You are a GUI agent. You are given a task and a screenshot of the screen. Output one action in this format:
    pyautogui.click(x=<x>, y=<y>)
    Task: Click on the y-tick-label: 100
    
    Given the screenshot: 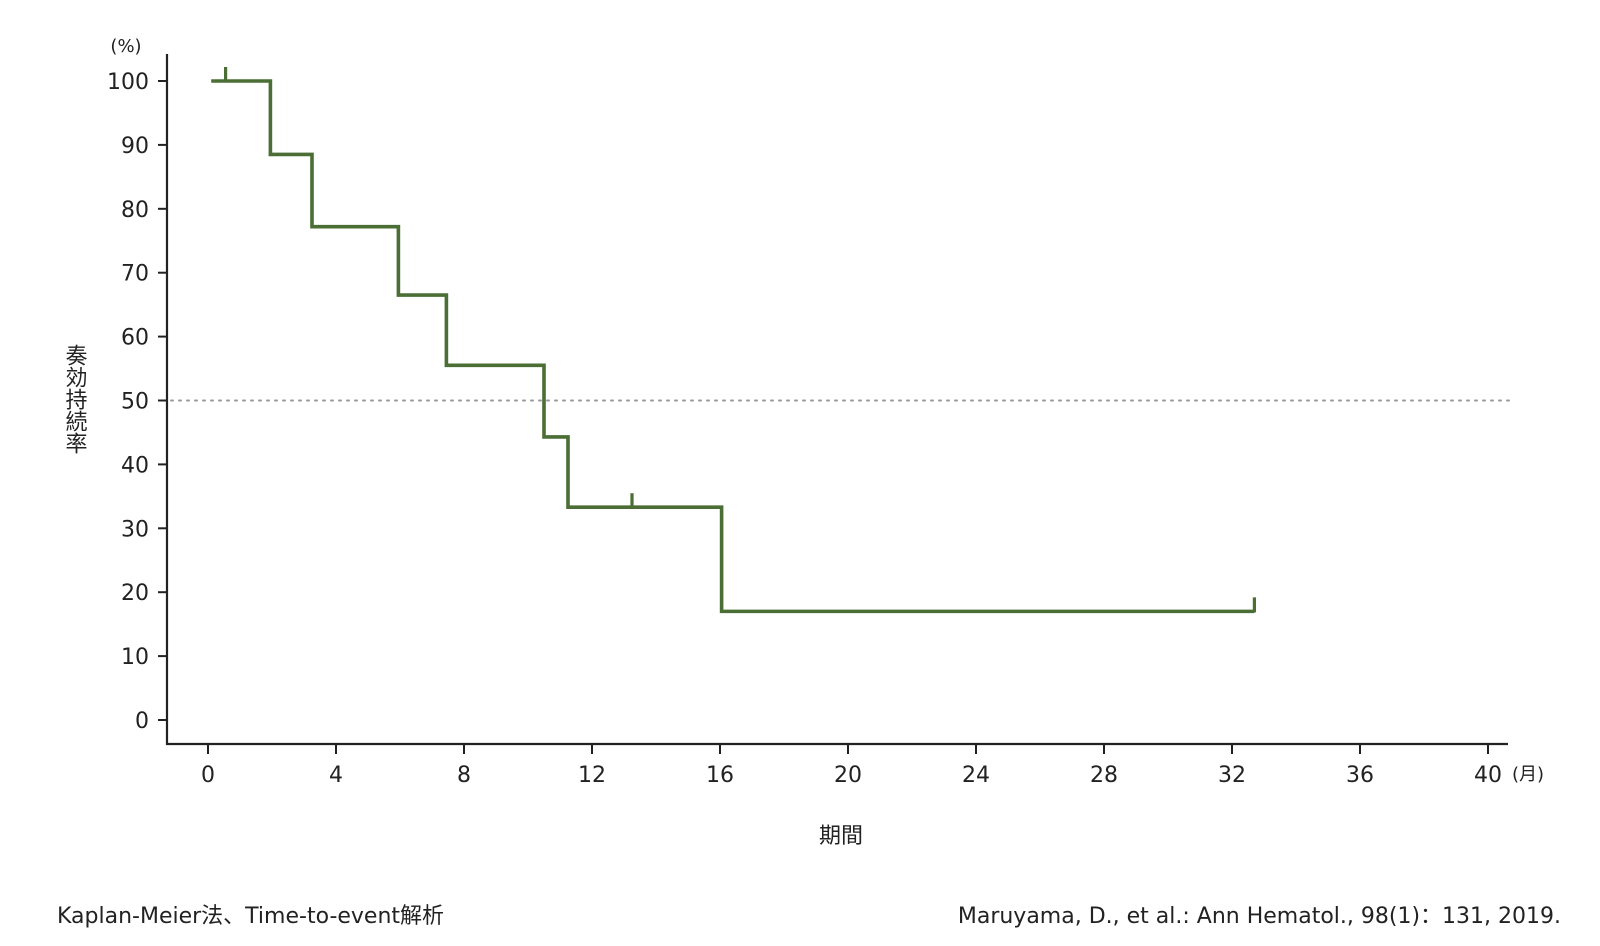 What is the action you would take?
    pyautogui.click(x=128, y=82)
    